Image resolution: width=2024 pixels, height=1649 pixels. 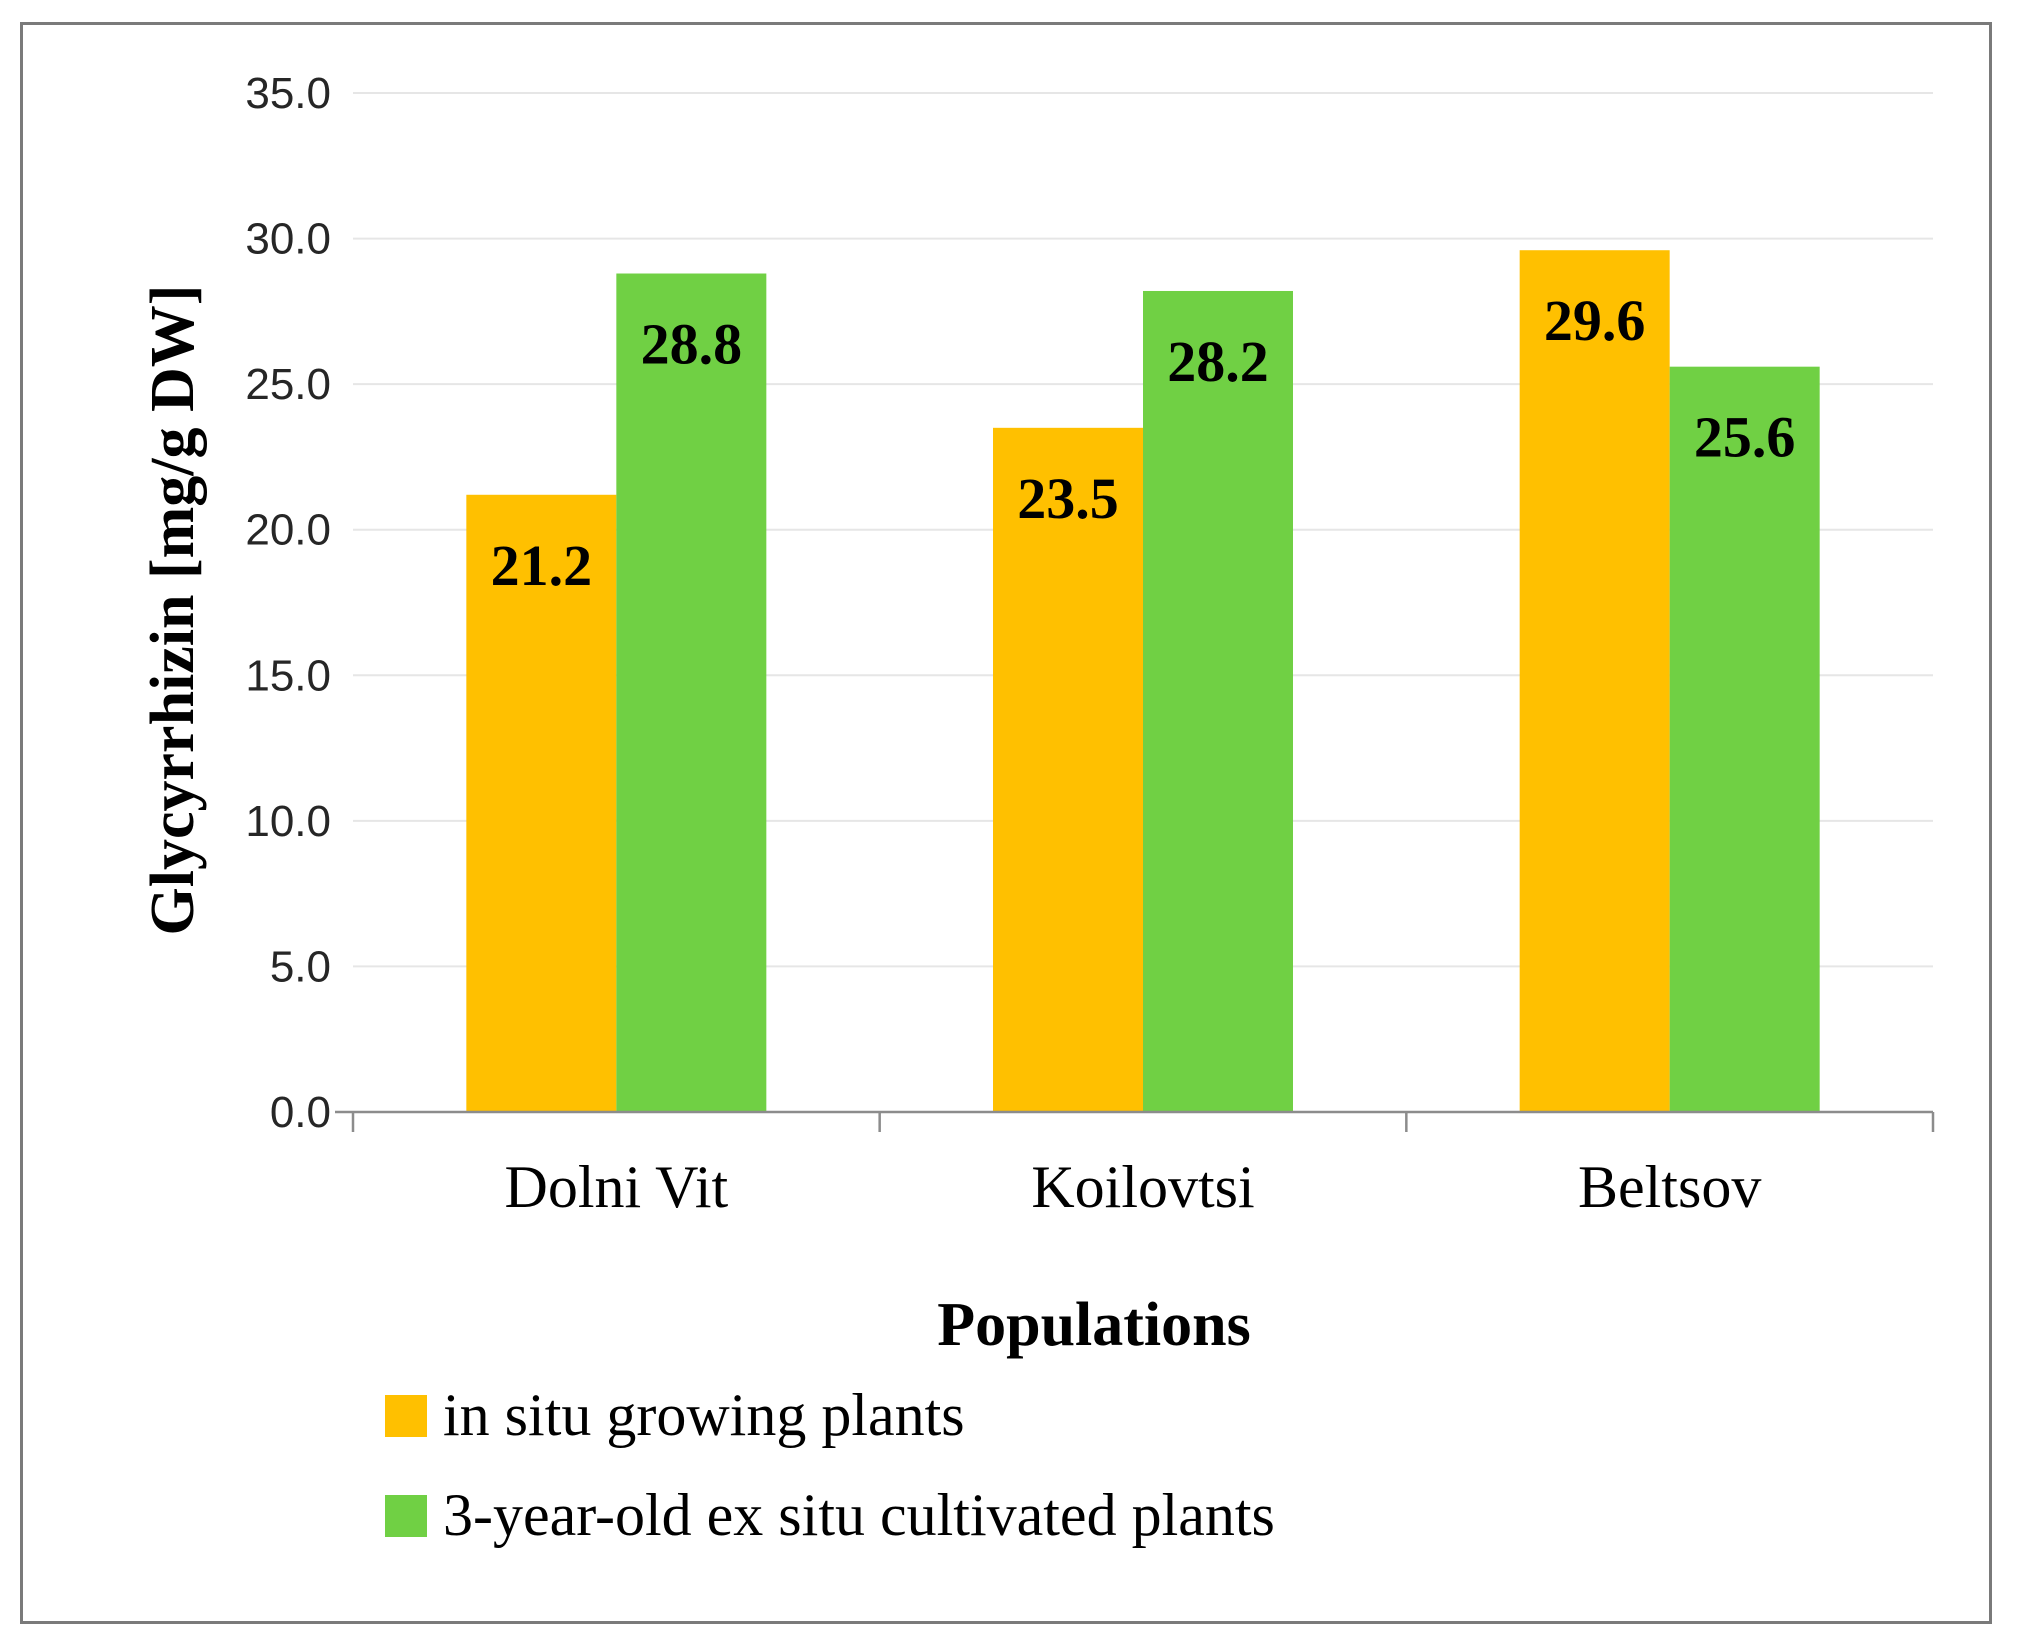 What do you see at coordinates (859, 1515) in the screenshot?
I see `legend-label: 3-year-old ex situ cultivated plants` at bounding box center [859, 1515].